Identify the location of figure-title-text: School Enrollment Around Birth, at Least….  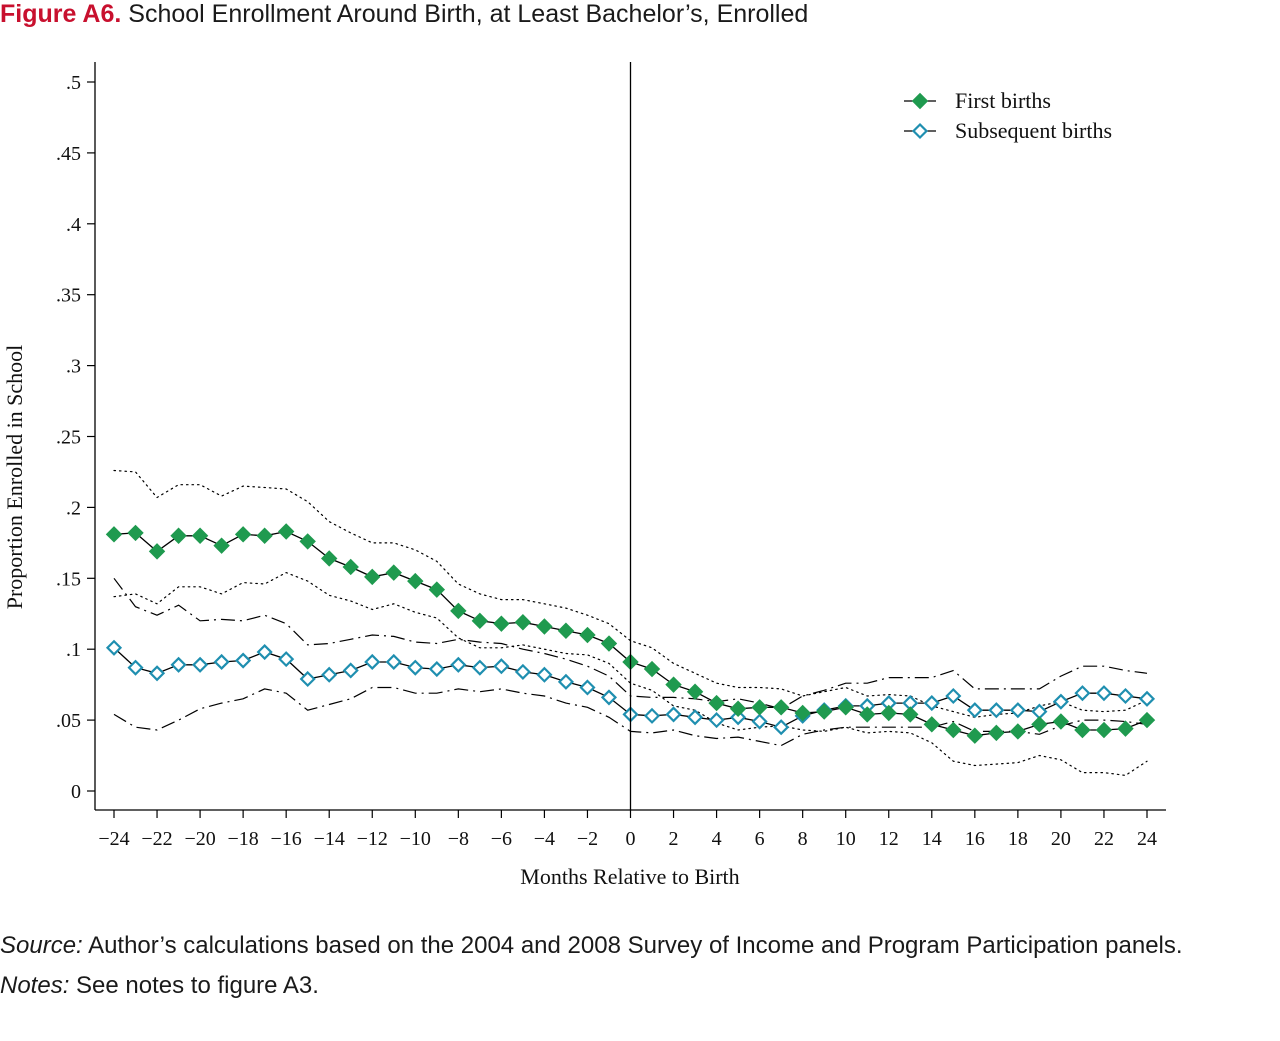
(468, 14).